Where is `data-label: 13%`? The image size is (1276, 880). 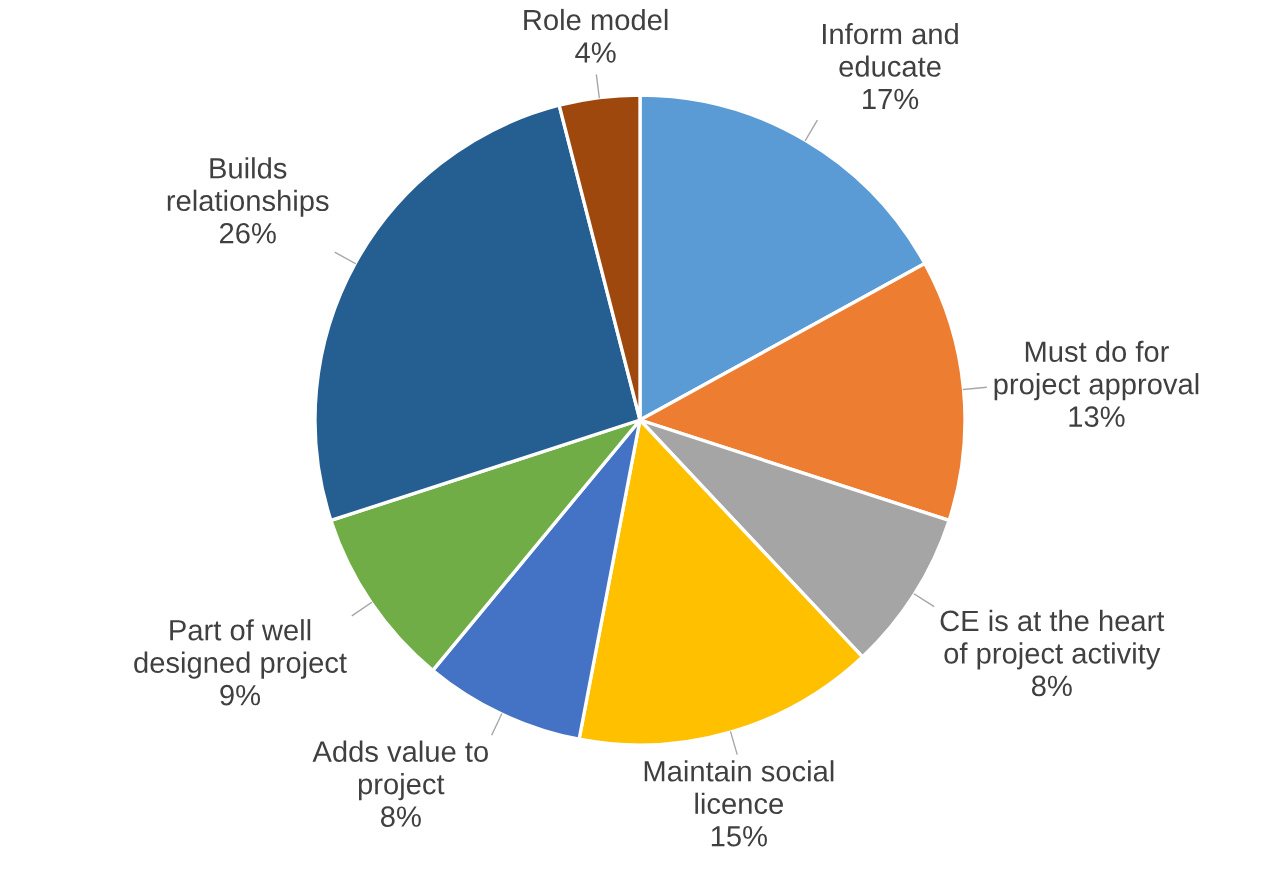 data-label: 13% is located at coordinates (1097, 416).